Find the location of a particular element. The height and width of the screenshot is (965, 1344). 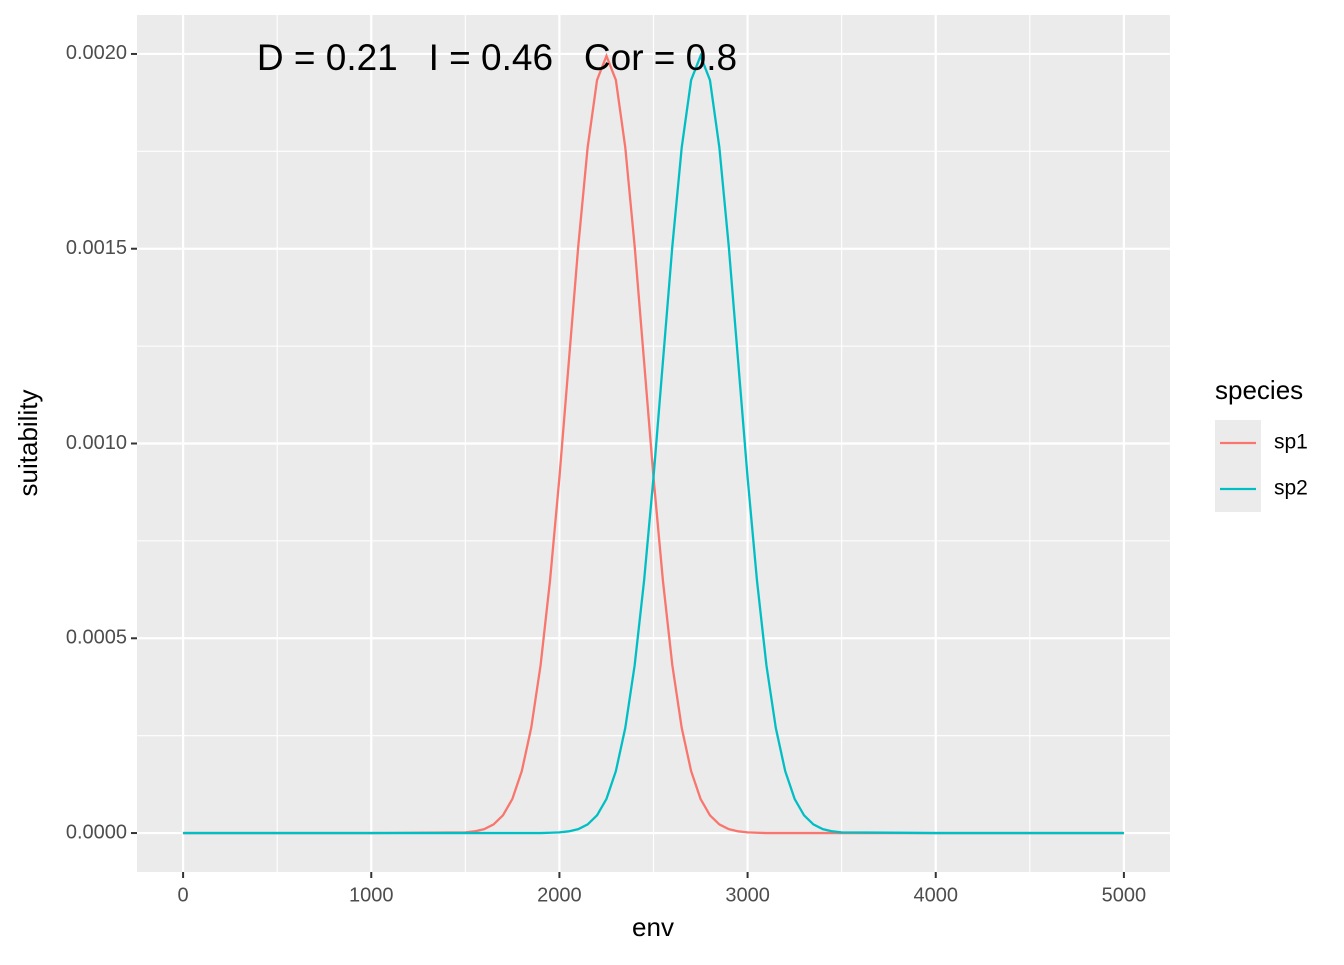

x-tick-label: 3000 is located at coordinates (747, 895).